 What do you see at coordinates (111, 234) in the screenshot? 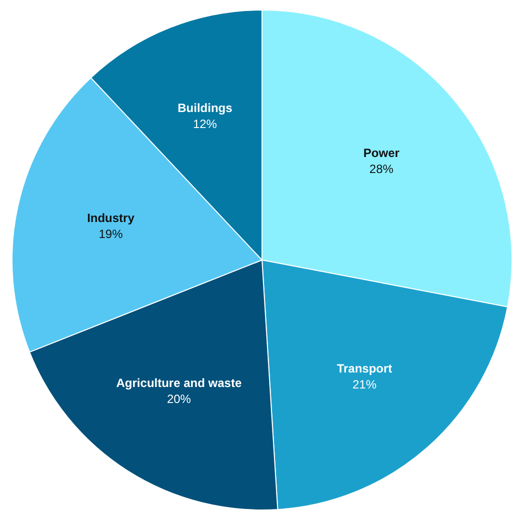
I see `data-label: 19%` at bounding box center [111, 234].